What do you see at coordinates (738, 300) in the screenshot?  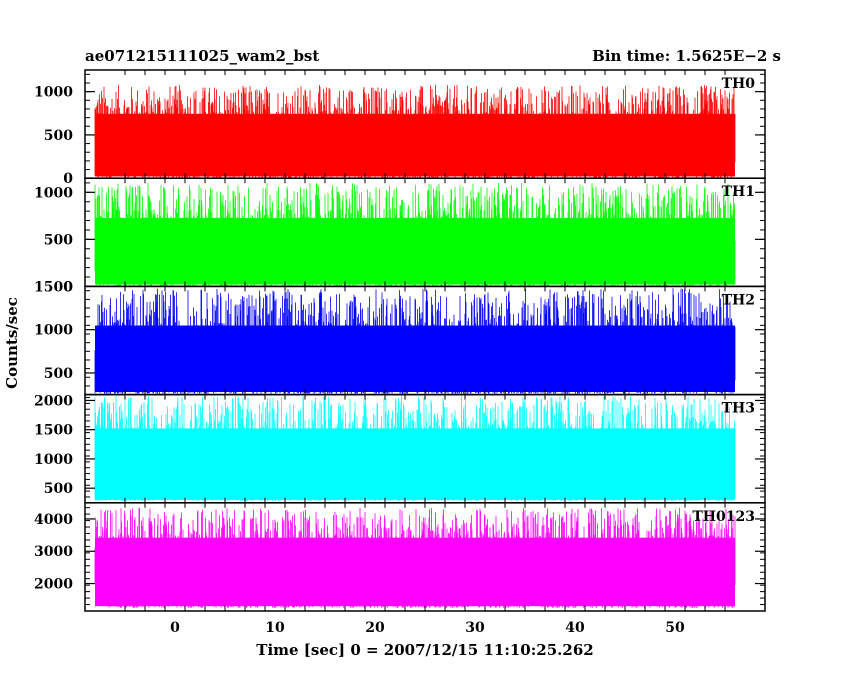 I see `panel-name-label: TH2` at bounding box center [738, 300].